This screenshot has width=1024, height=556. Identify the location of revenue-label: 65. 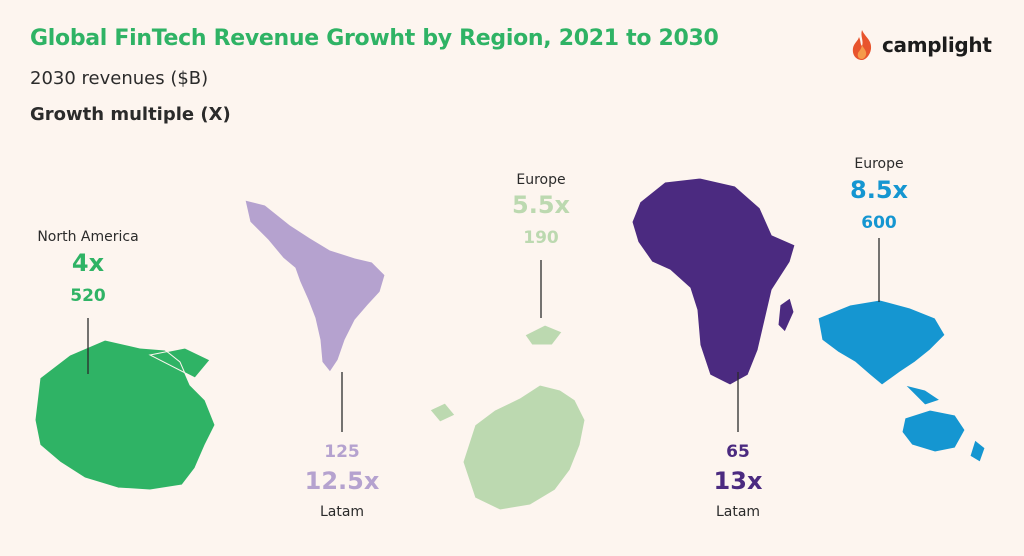
(738, 452).